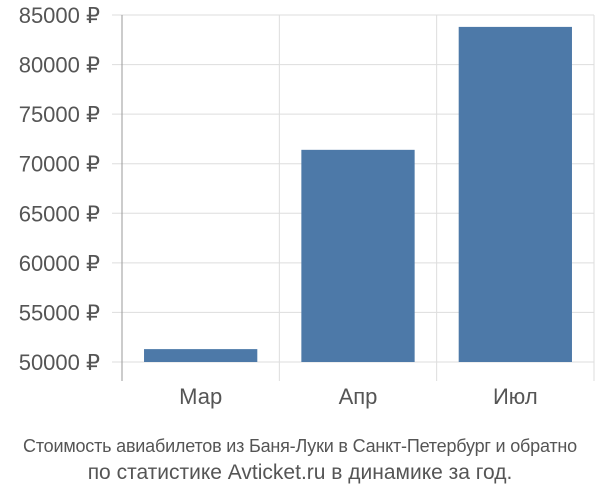 This screenshot has height=500, width=600. Describe the element at coordinates (358, 396) in the screenshot. I see `x-category-label: Апр` at that location.